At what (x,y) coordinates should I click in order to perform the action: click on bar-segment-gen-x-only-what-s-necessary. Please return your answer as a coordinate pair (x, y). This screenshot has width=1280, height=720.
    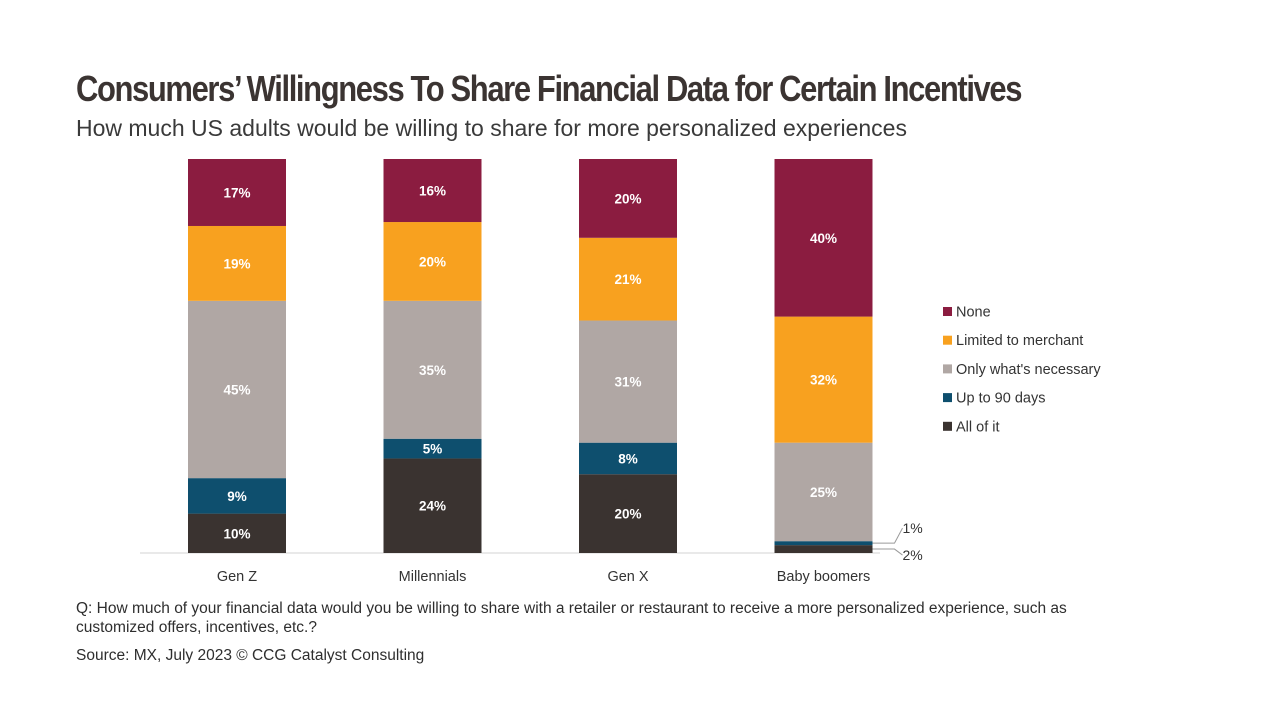
    Looking at the image, I should click on (628, 381).